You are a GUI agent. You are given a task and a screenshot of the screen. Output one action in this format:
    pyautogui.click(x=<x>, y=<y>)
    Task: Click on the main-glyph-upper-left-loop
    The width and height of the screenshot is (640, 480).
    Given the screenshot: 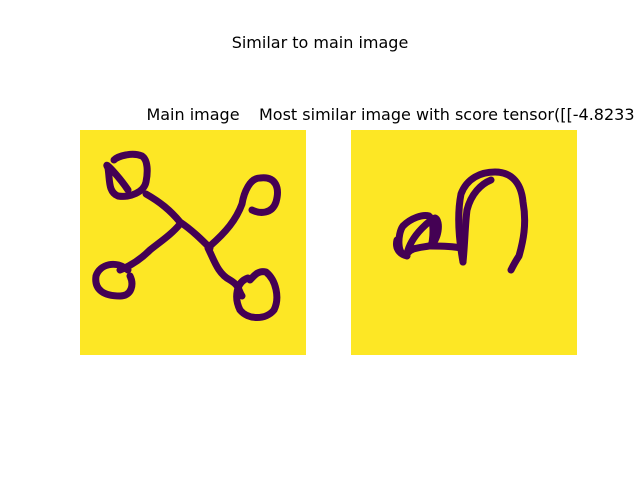 What is the action you would take?
    pyautogui.click(x=127, y=175)
    